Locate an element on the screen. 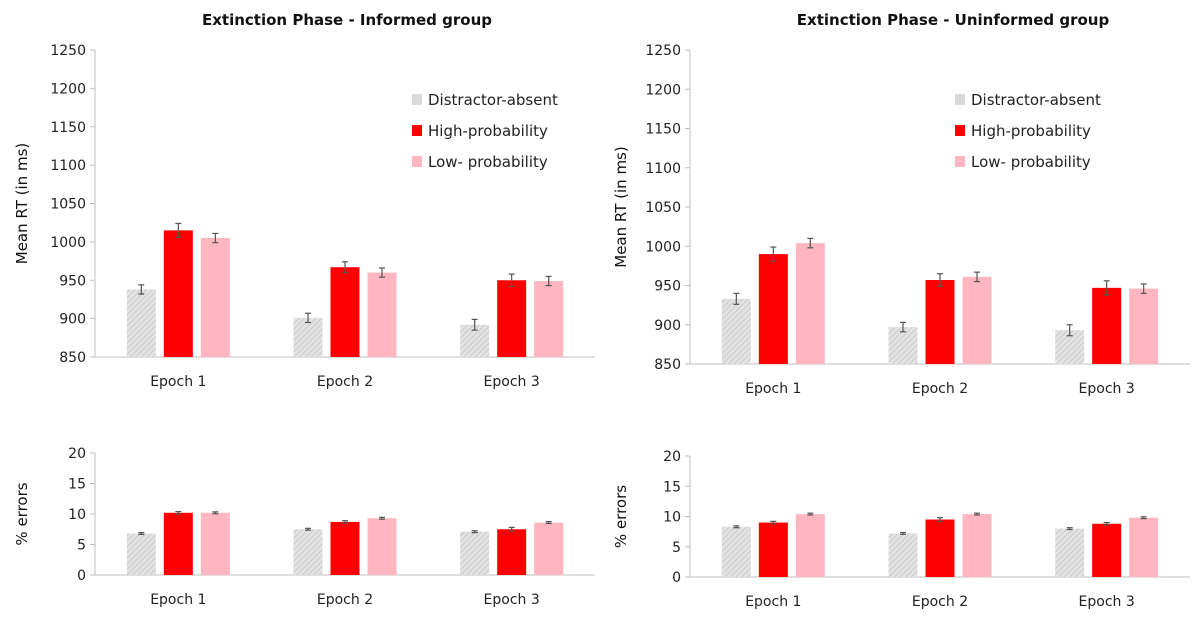  err-informed-chart: % errors 0 5 10 15 20 Epoch 1 Epoch 2 Epoch 3 is located at coordinates (304, 527).